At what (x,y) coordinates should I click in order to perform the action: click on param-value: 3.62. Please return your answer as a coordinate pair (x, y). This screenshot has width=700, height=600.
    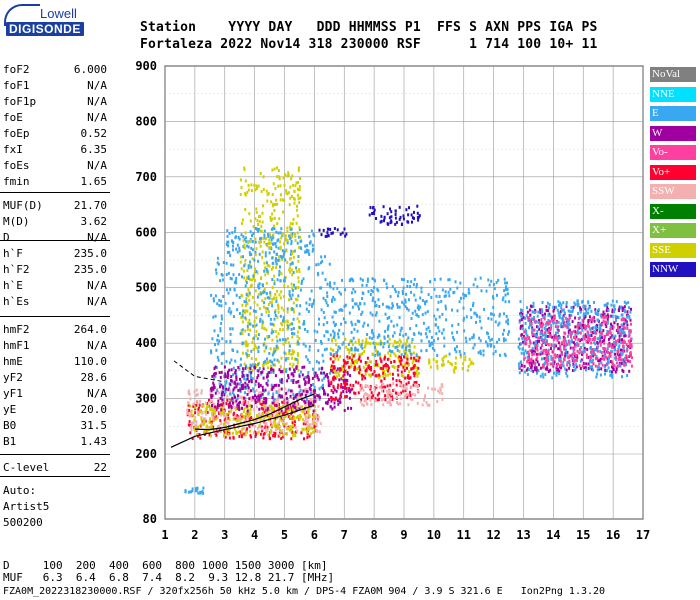
    Looking at the image, I should click on (94, 221).